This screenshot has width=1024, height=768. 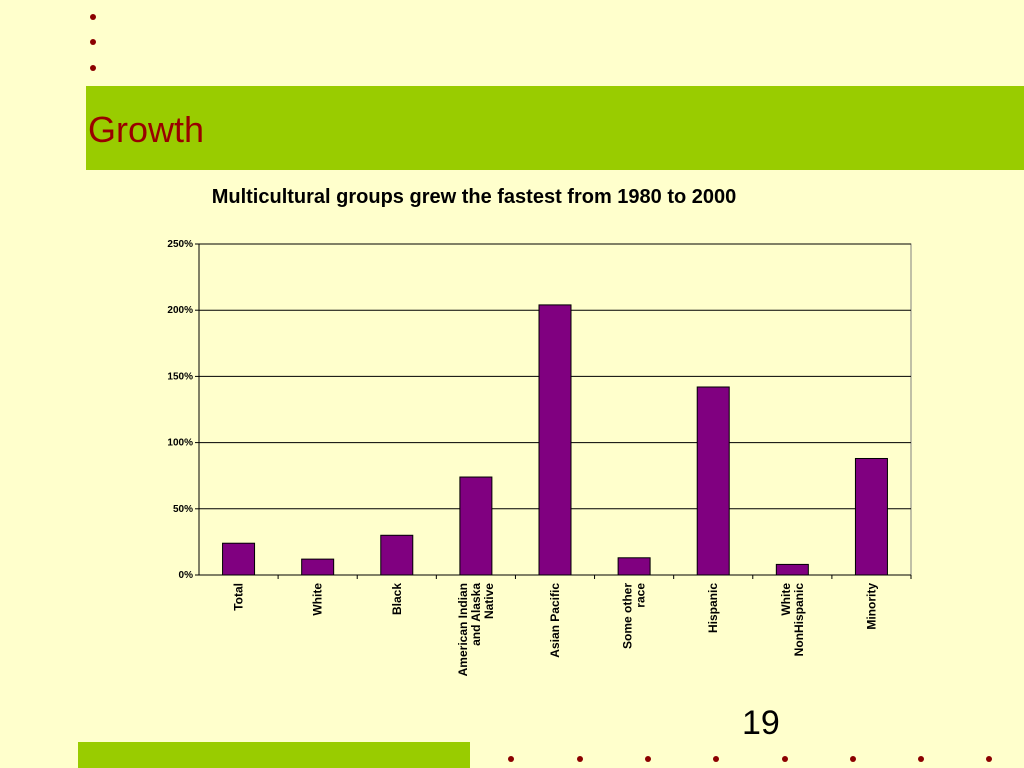 I want to click on x-category-label: American Indianand AlaskaNative, so click(x=476, y=630).